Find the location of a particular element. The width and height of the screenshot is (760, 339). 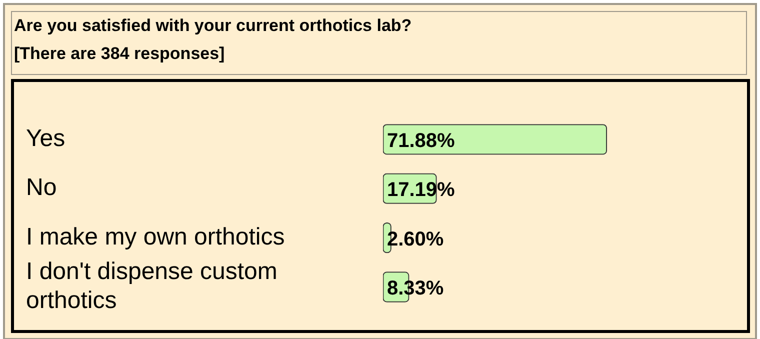

y-tick-label: I don't dispense custom orthotics is located at coordinates (152, 286).